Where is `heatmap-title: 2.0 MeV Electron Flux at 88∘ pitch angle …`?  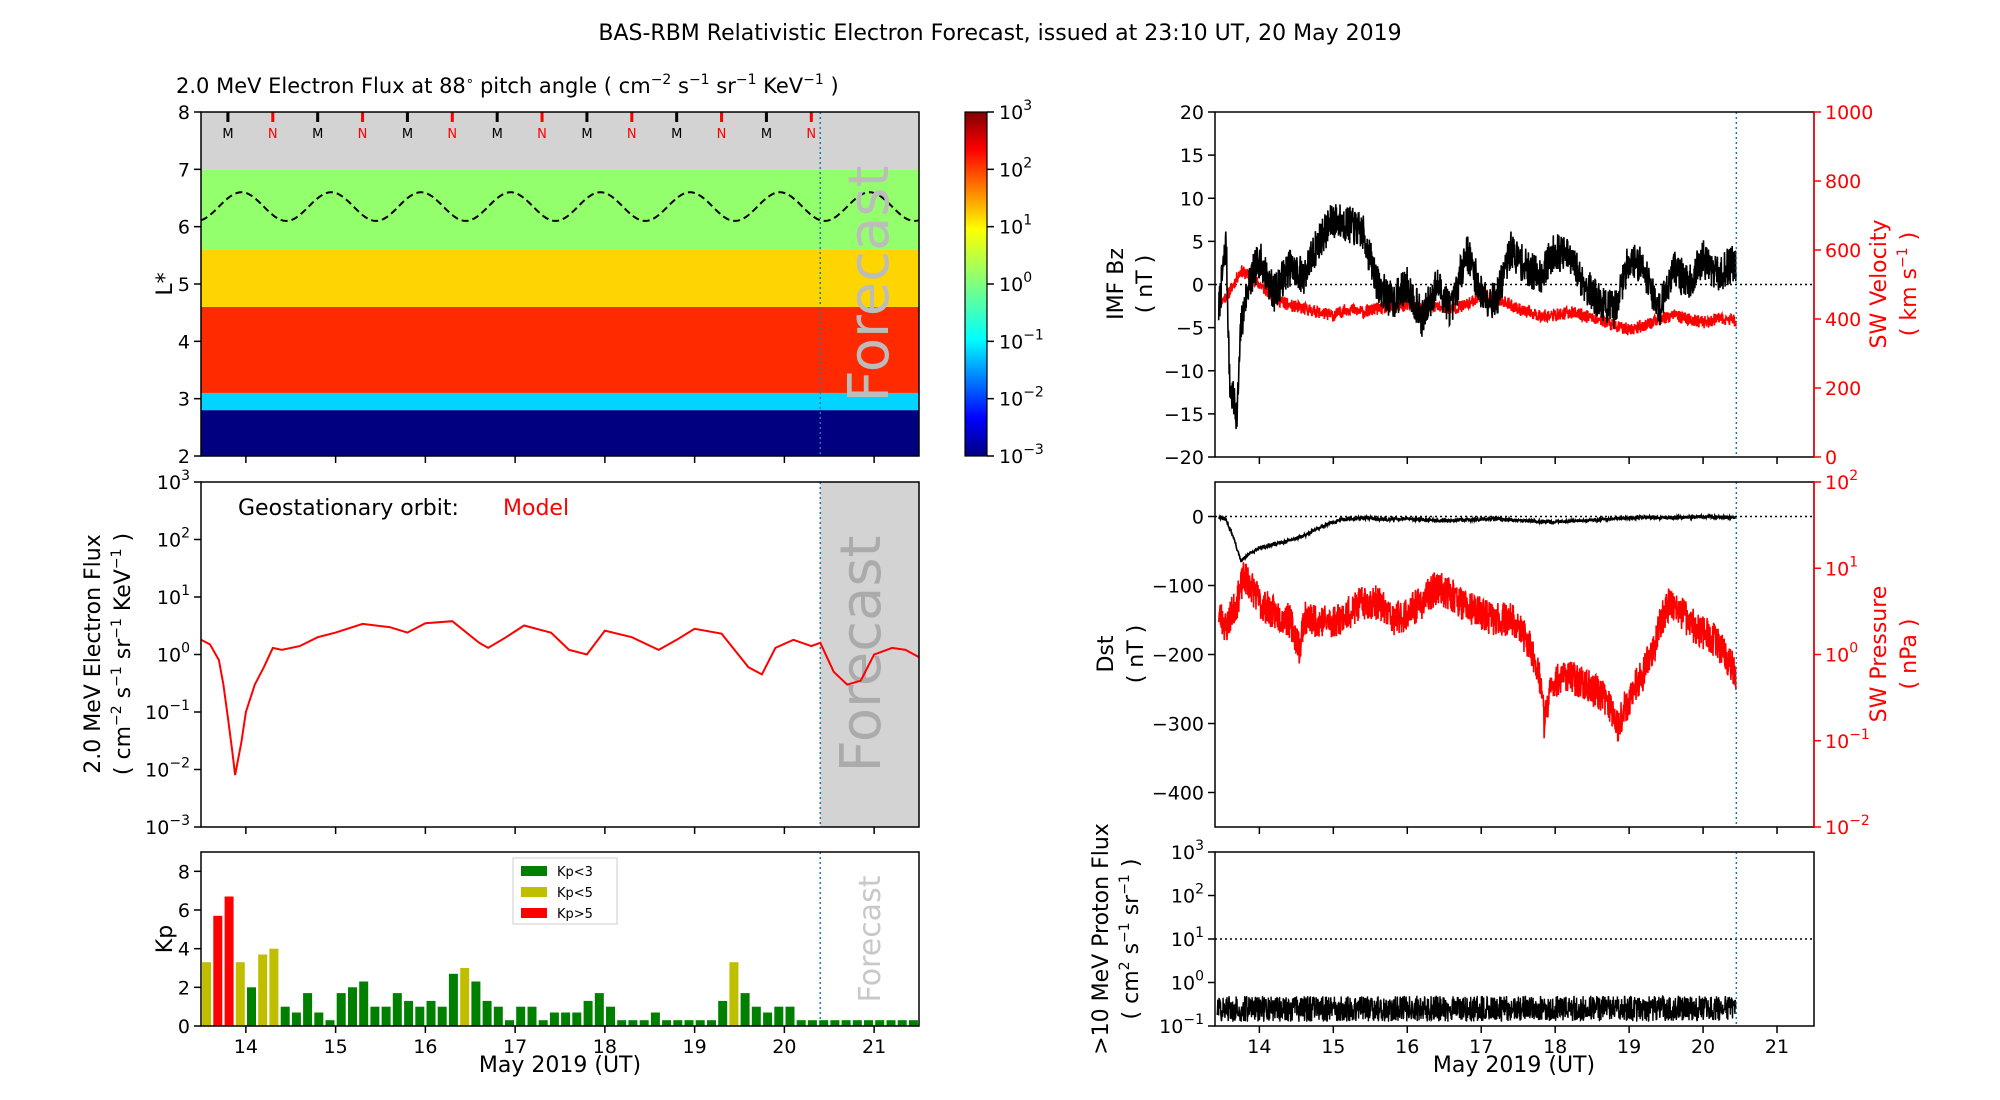 heatmap-title: 2.0 MeV Electron Flux at 88∘ pitch angle … is located at coordinates (507, 85).